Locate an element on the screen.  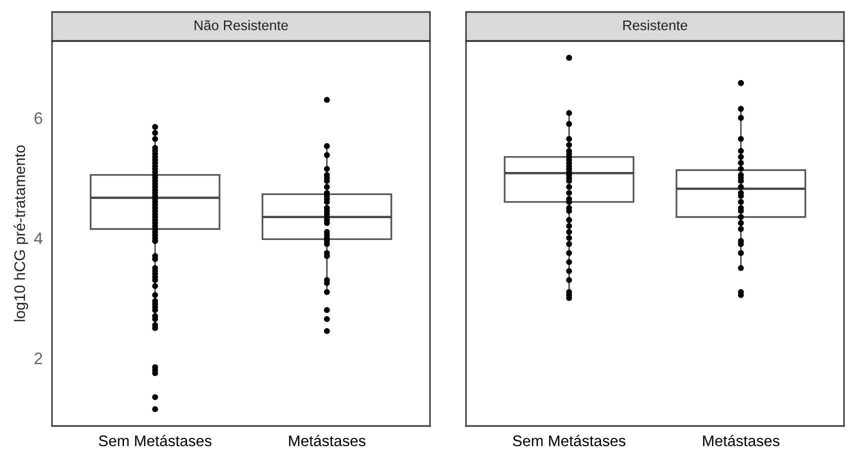
y-axis-title: log10 hCG pré-tratamento is located at coordinates (21, 233).